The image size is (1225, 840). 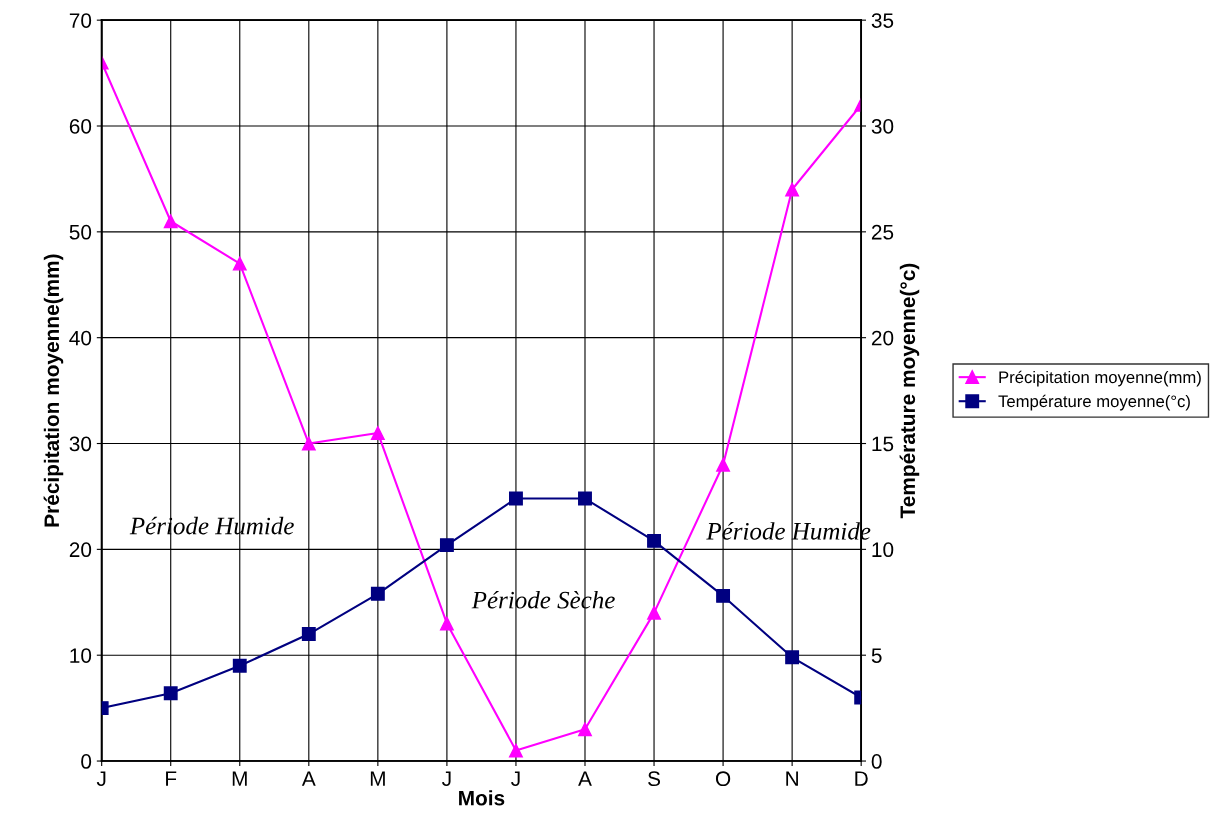 I want to click on legend-label: Température moyenne(°c), so click(x=1094, y=402).